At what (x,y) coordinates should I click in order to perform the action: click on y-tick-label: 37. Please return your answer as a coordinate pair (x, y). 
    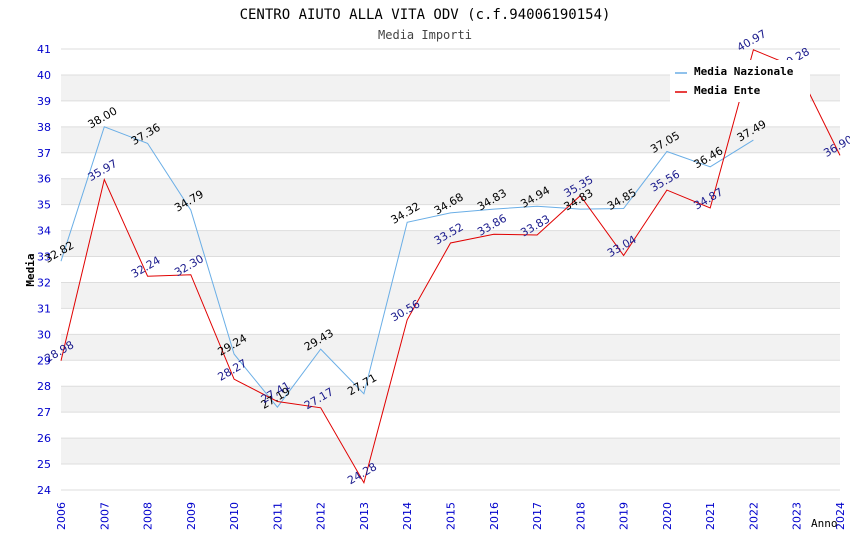
    Looking at the image, I should click on (44, 153).